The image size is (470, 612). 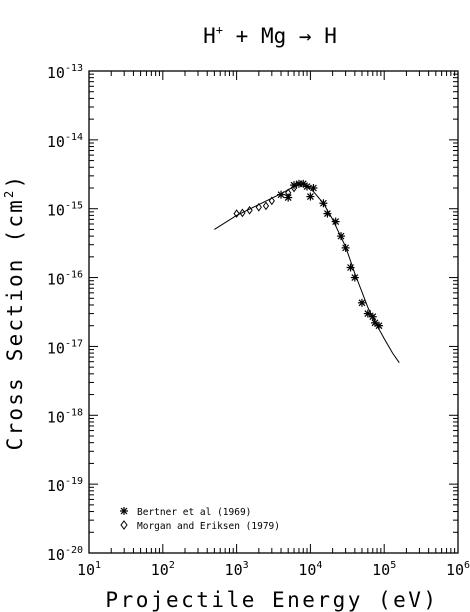 I want to click on legend-diamond-icon, so click(x=124, y=525).